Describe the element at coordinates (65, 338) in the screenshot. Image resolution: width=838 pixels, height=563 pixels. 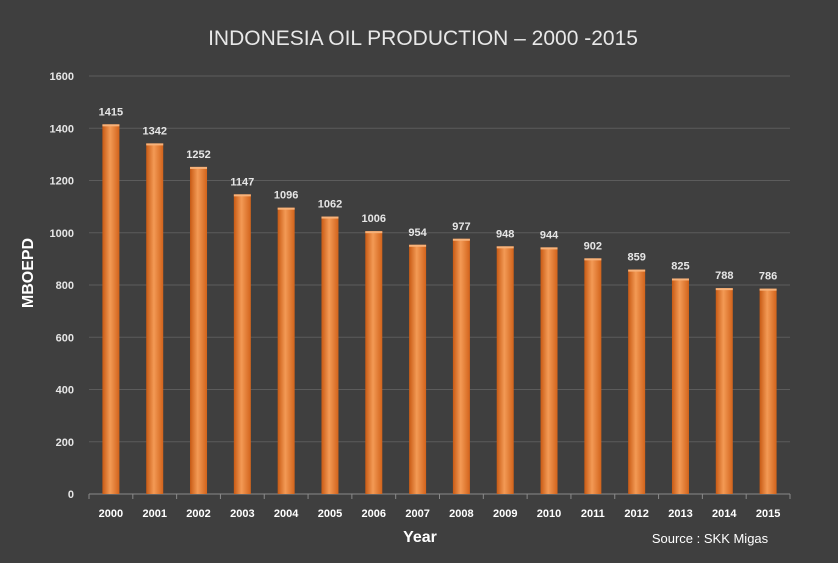
I see `y-tick-label: 600` at that location.